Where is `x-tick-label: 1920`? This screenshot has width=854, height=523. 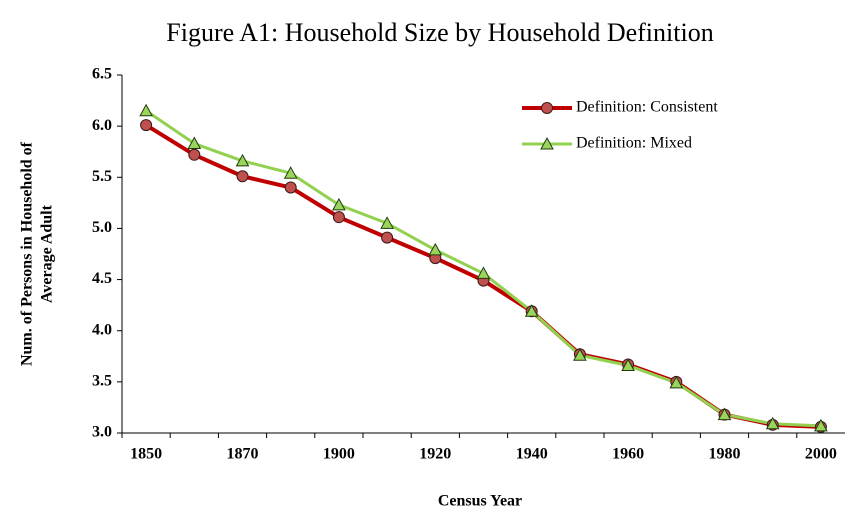 x-tick-label: 1920 is located at coordinates (435, 454).